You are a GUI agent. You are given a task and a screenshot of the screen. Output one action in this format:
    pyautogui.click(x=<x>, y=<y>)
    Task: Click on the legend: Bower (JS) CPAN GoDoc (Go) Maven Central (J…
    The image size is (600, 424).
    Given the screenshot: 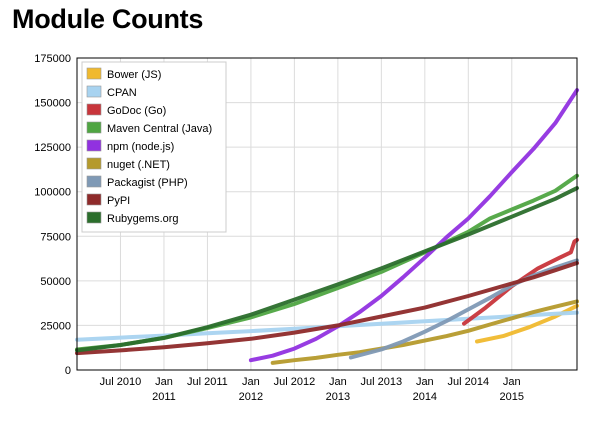 What is the action you would take?
    pyautogui.click(x=154, y=147)
    